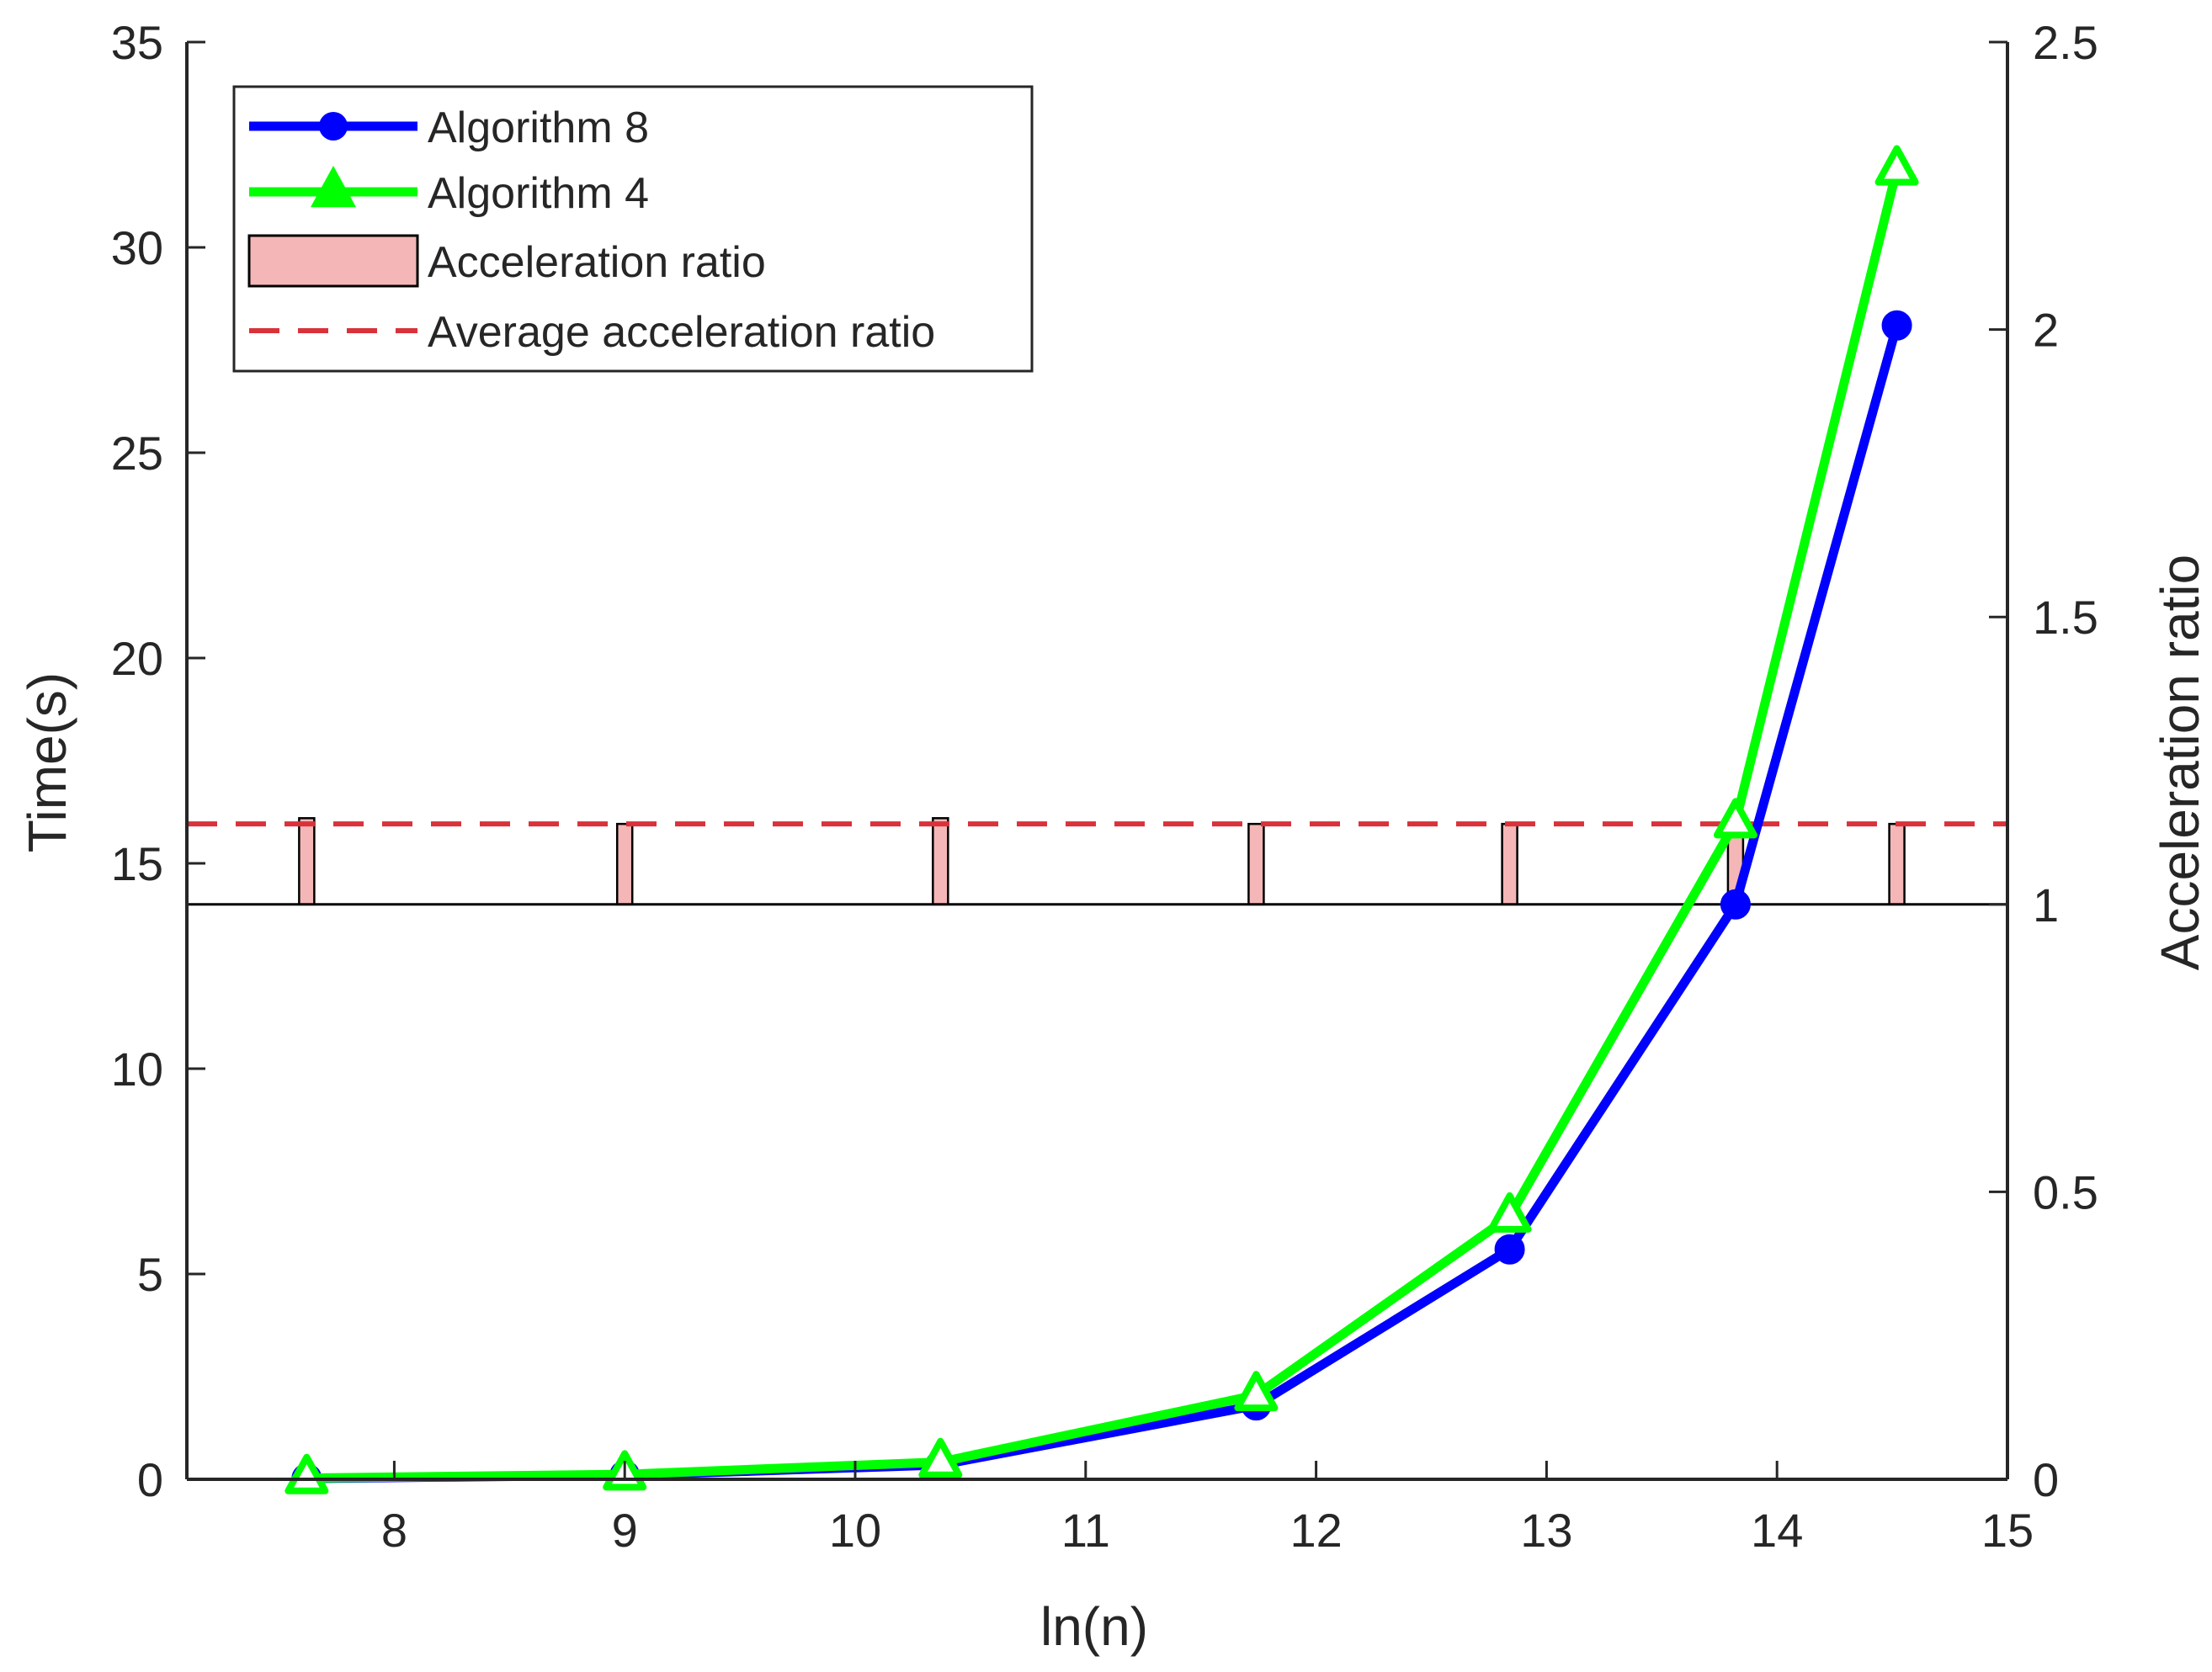 This screenshot has height=1672, width=2212. Describe the element at coordinates (1777, 1531) in the screenshot. I see `x-tick-label: 14` at that location.